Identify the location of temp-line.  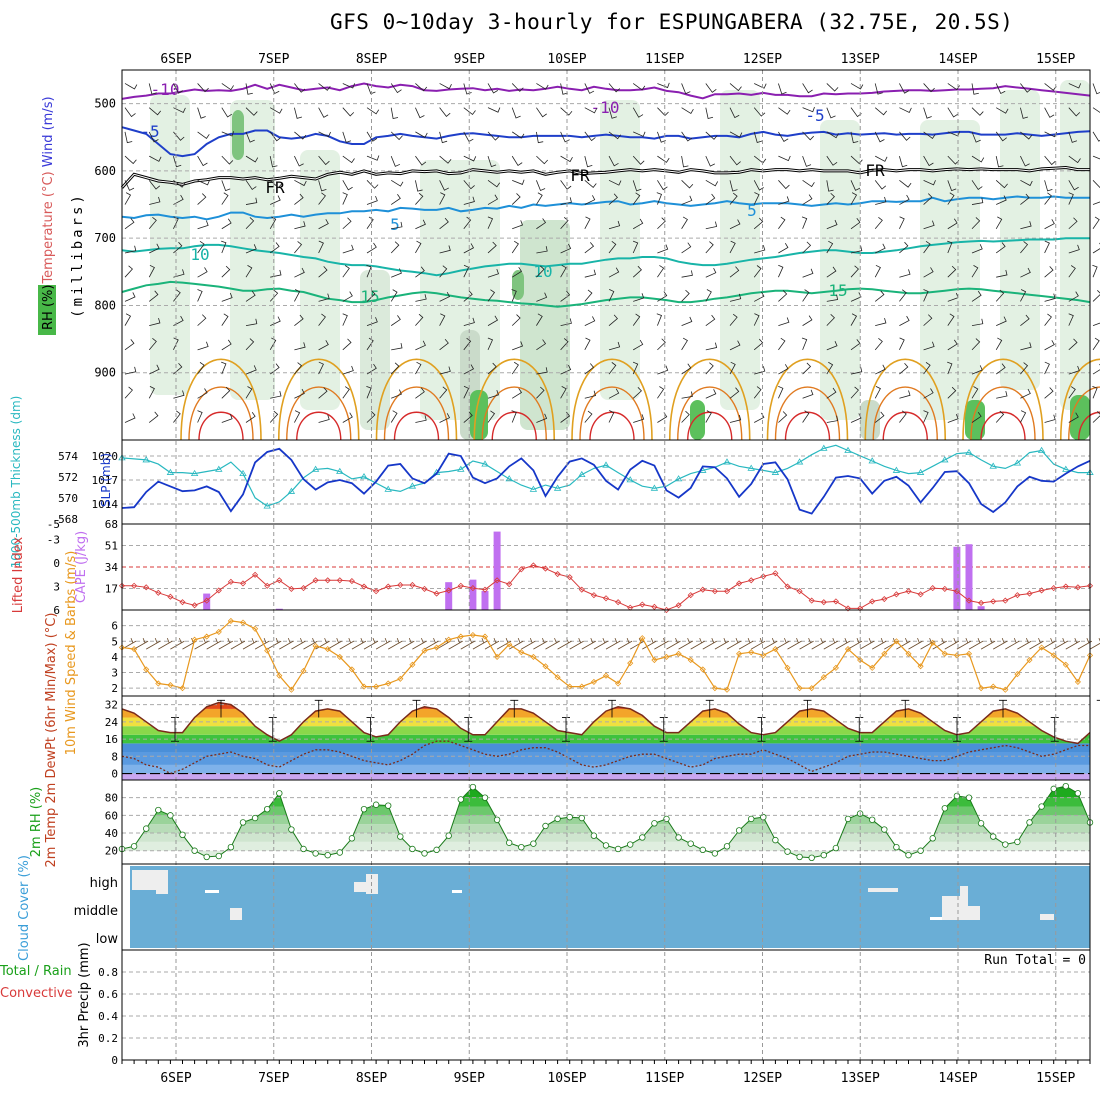
(606, 723).